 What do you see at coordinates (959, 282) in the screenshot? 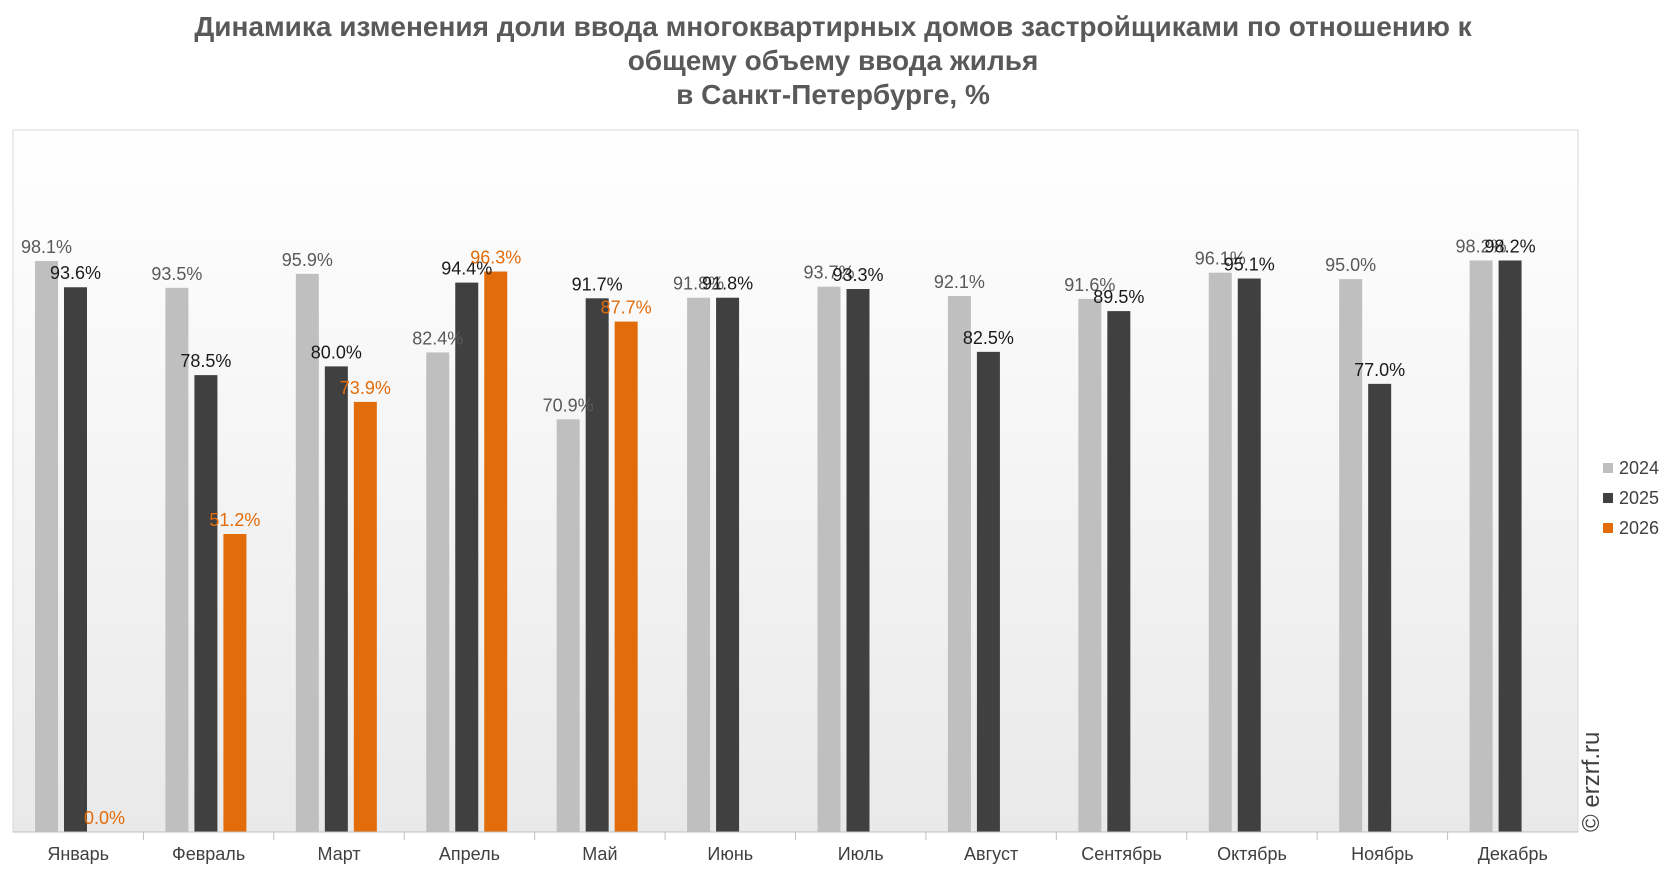
I see `data-label: 92.1%` at bounding box center [959, 282].